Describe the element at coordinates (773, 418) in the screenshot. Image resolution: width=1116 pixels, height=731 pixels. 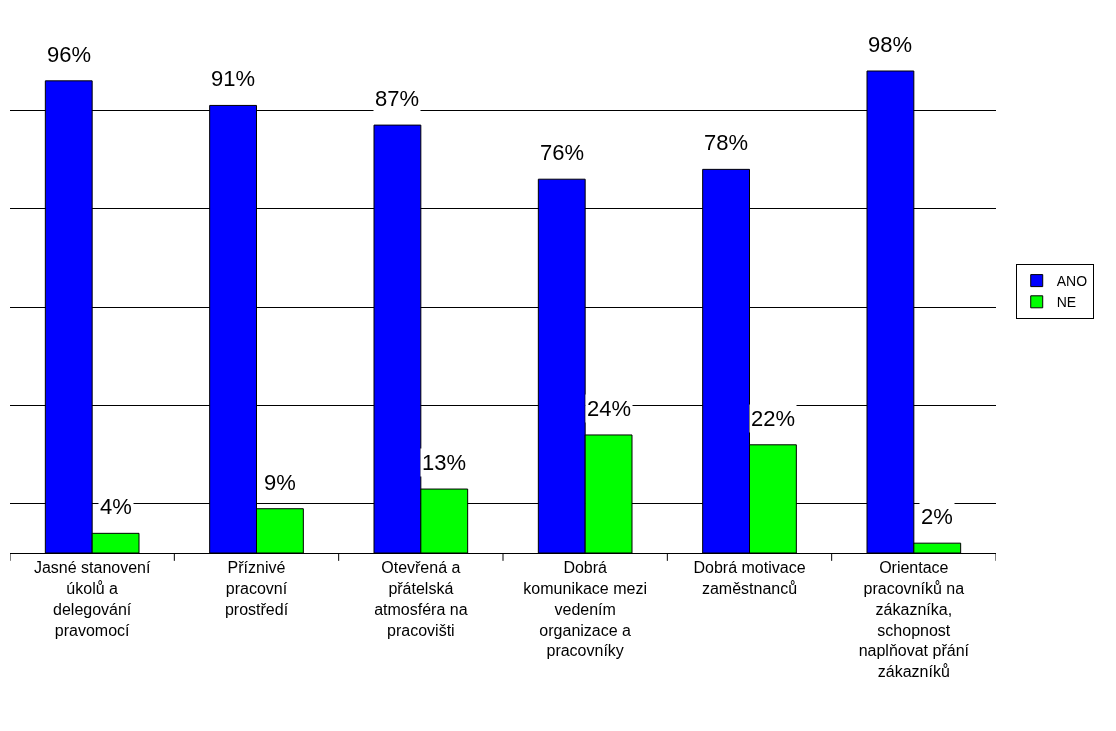
I see `data-label: 22%` at that location.